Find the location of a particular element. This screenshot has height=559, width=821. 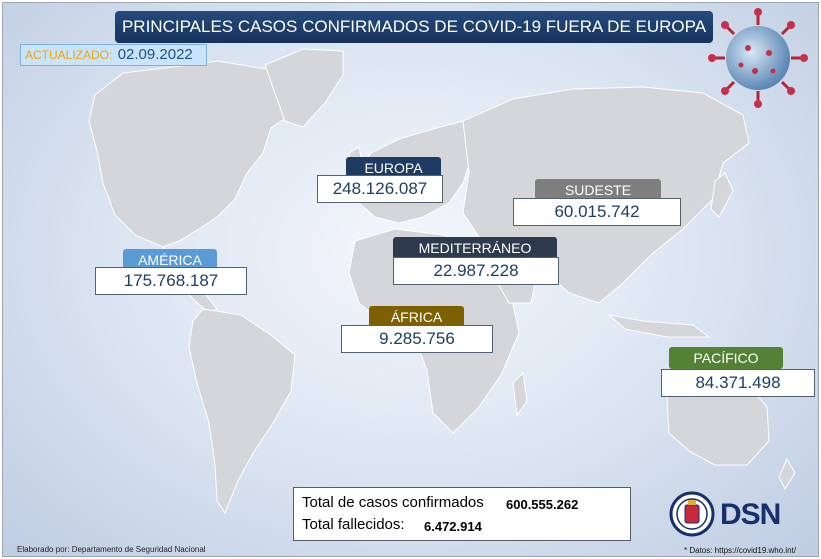

dsn-logo-text: DSN is located at coordinates (750, 514).